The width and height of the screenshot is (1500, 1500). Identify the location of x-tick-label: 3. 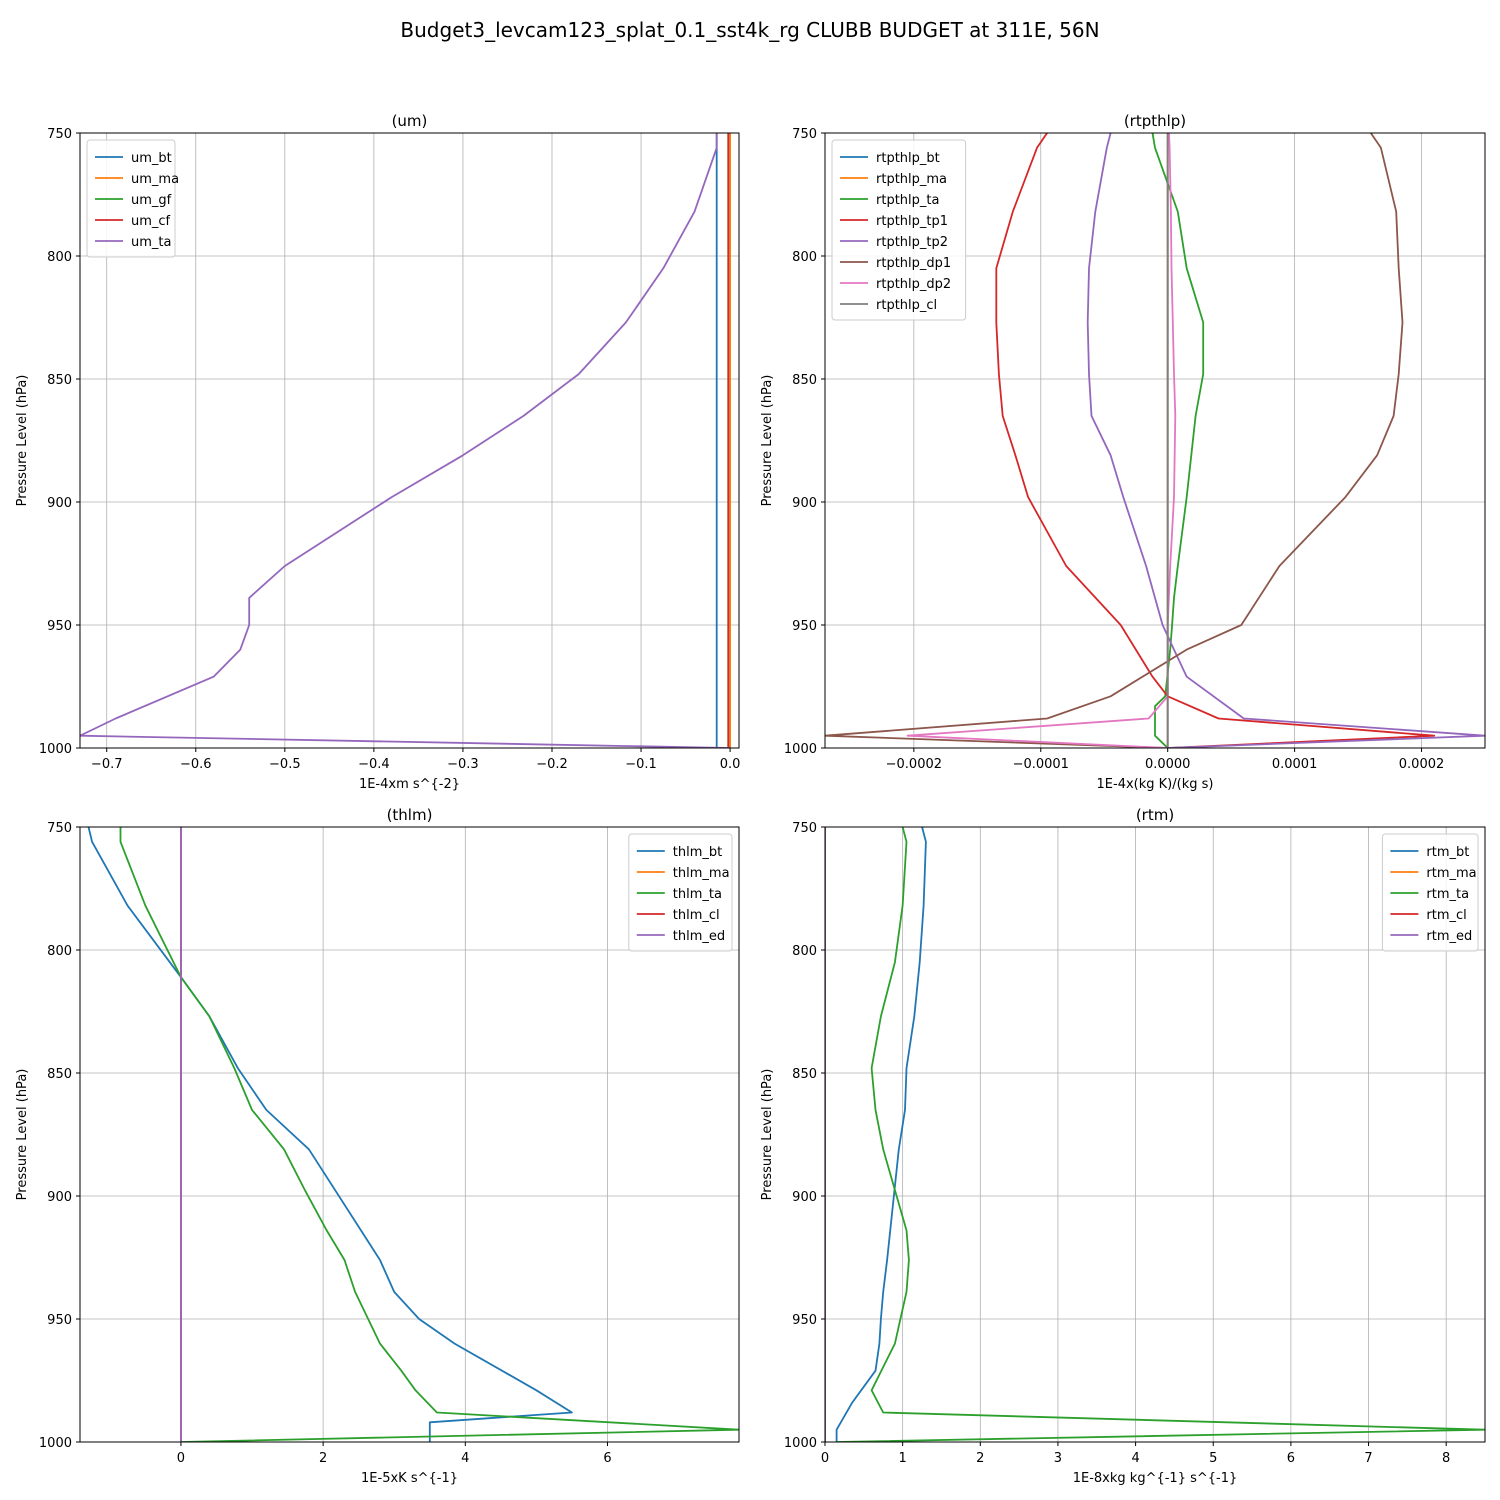
(1058, 1458).